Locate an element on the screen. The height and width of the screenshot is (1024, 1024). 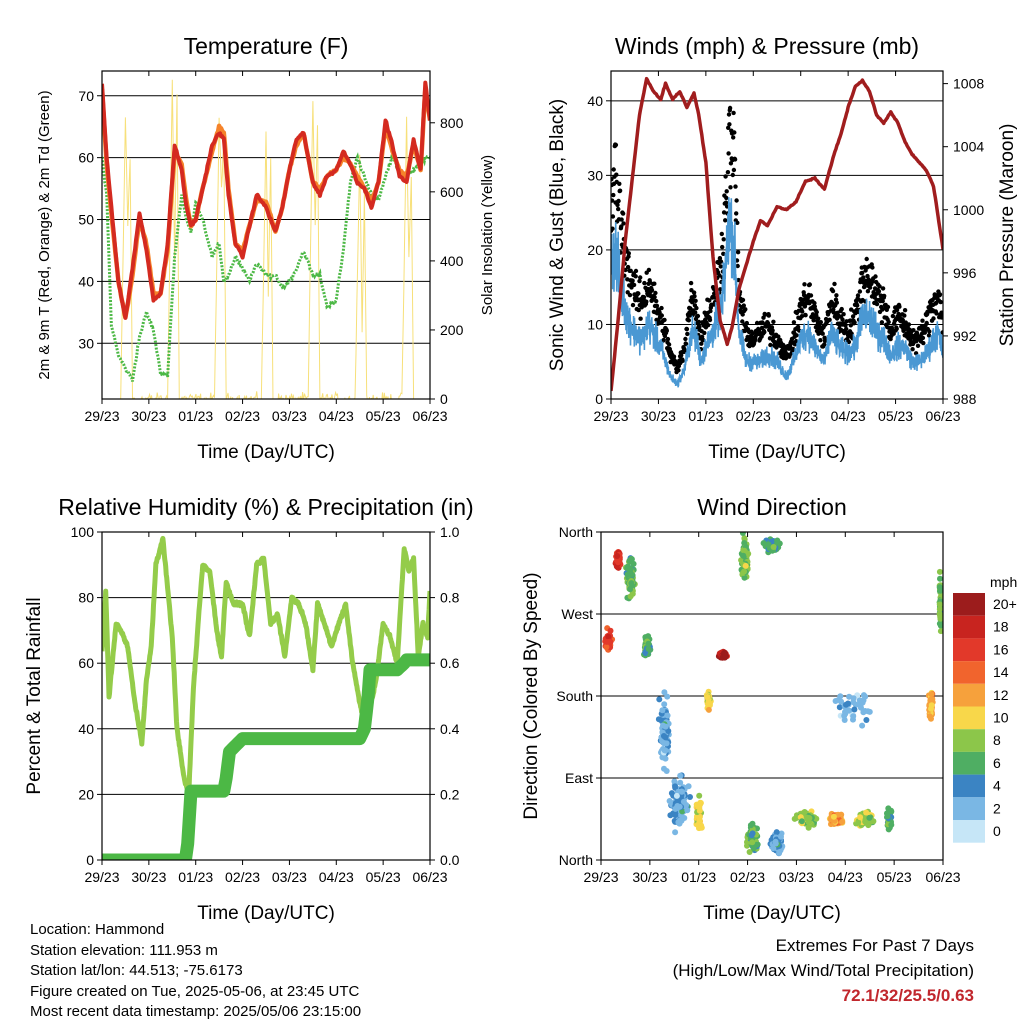
chart-title: Wind Direction is located at coordinates (772, 507).